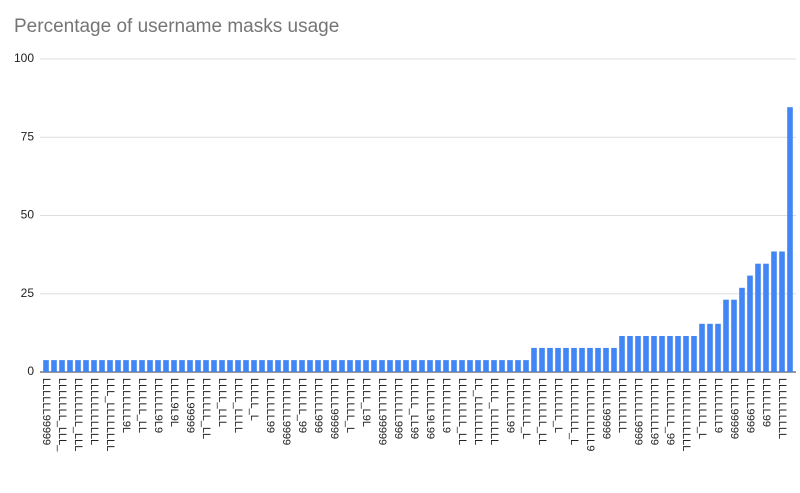 The width and height of the screenshot is (800, 493). I want to click on x-tick-label: LLLLLL9L99, so click(430, 408).